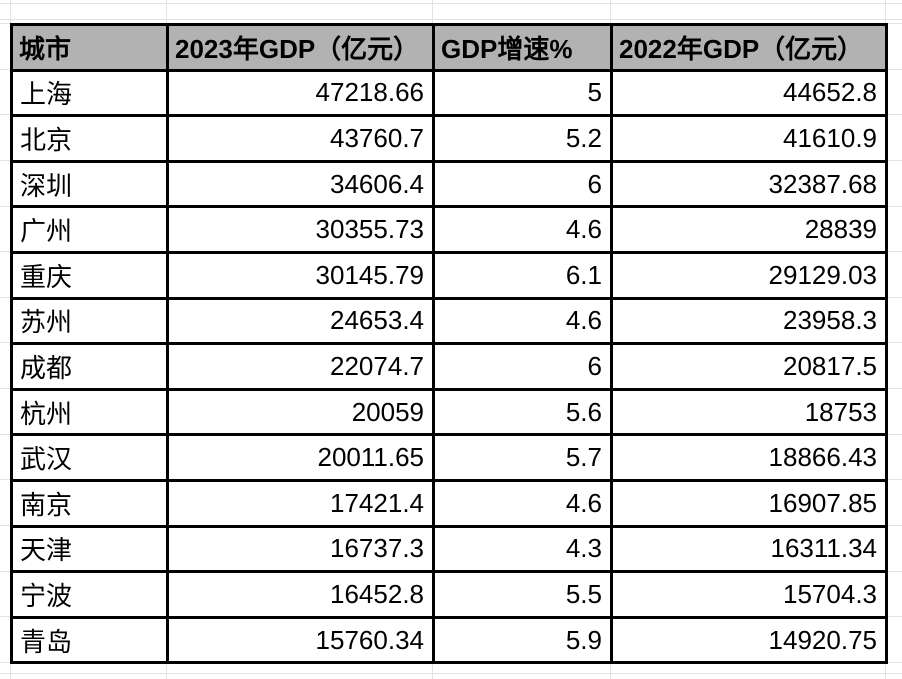 The height and width of the screenshot is (679, 902). What do you see at coordinates (300, 412) in the screenshot?
I see `gdp2023-cell: 20059` at bounding box center [300, 412].